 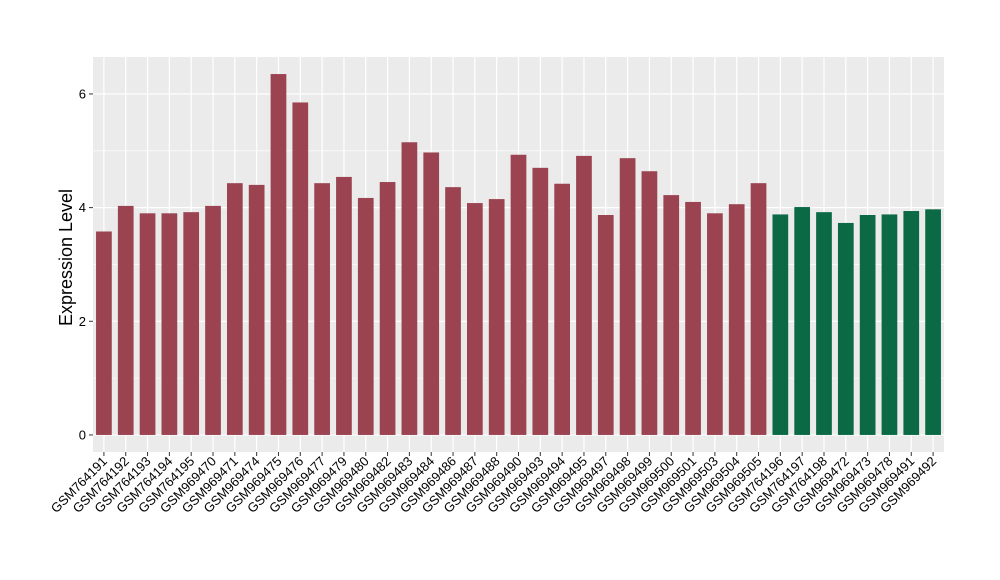 I want to click on bar-gsm969503, so click(x=715, y=324).